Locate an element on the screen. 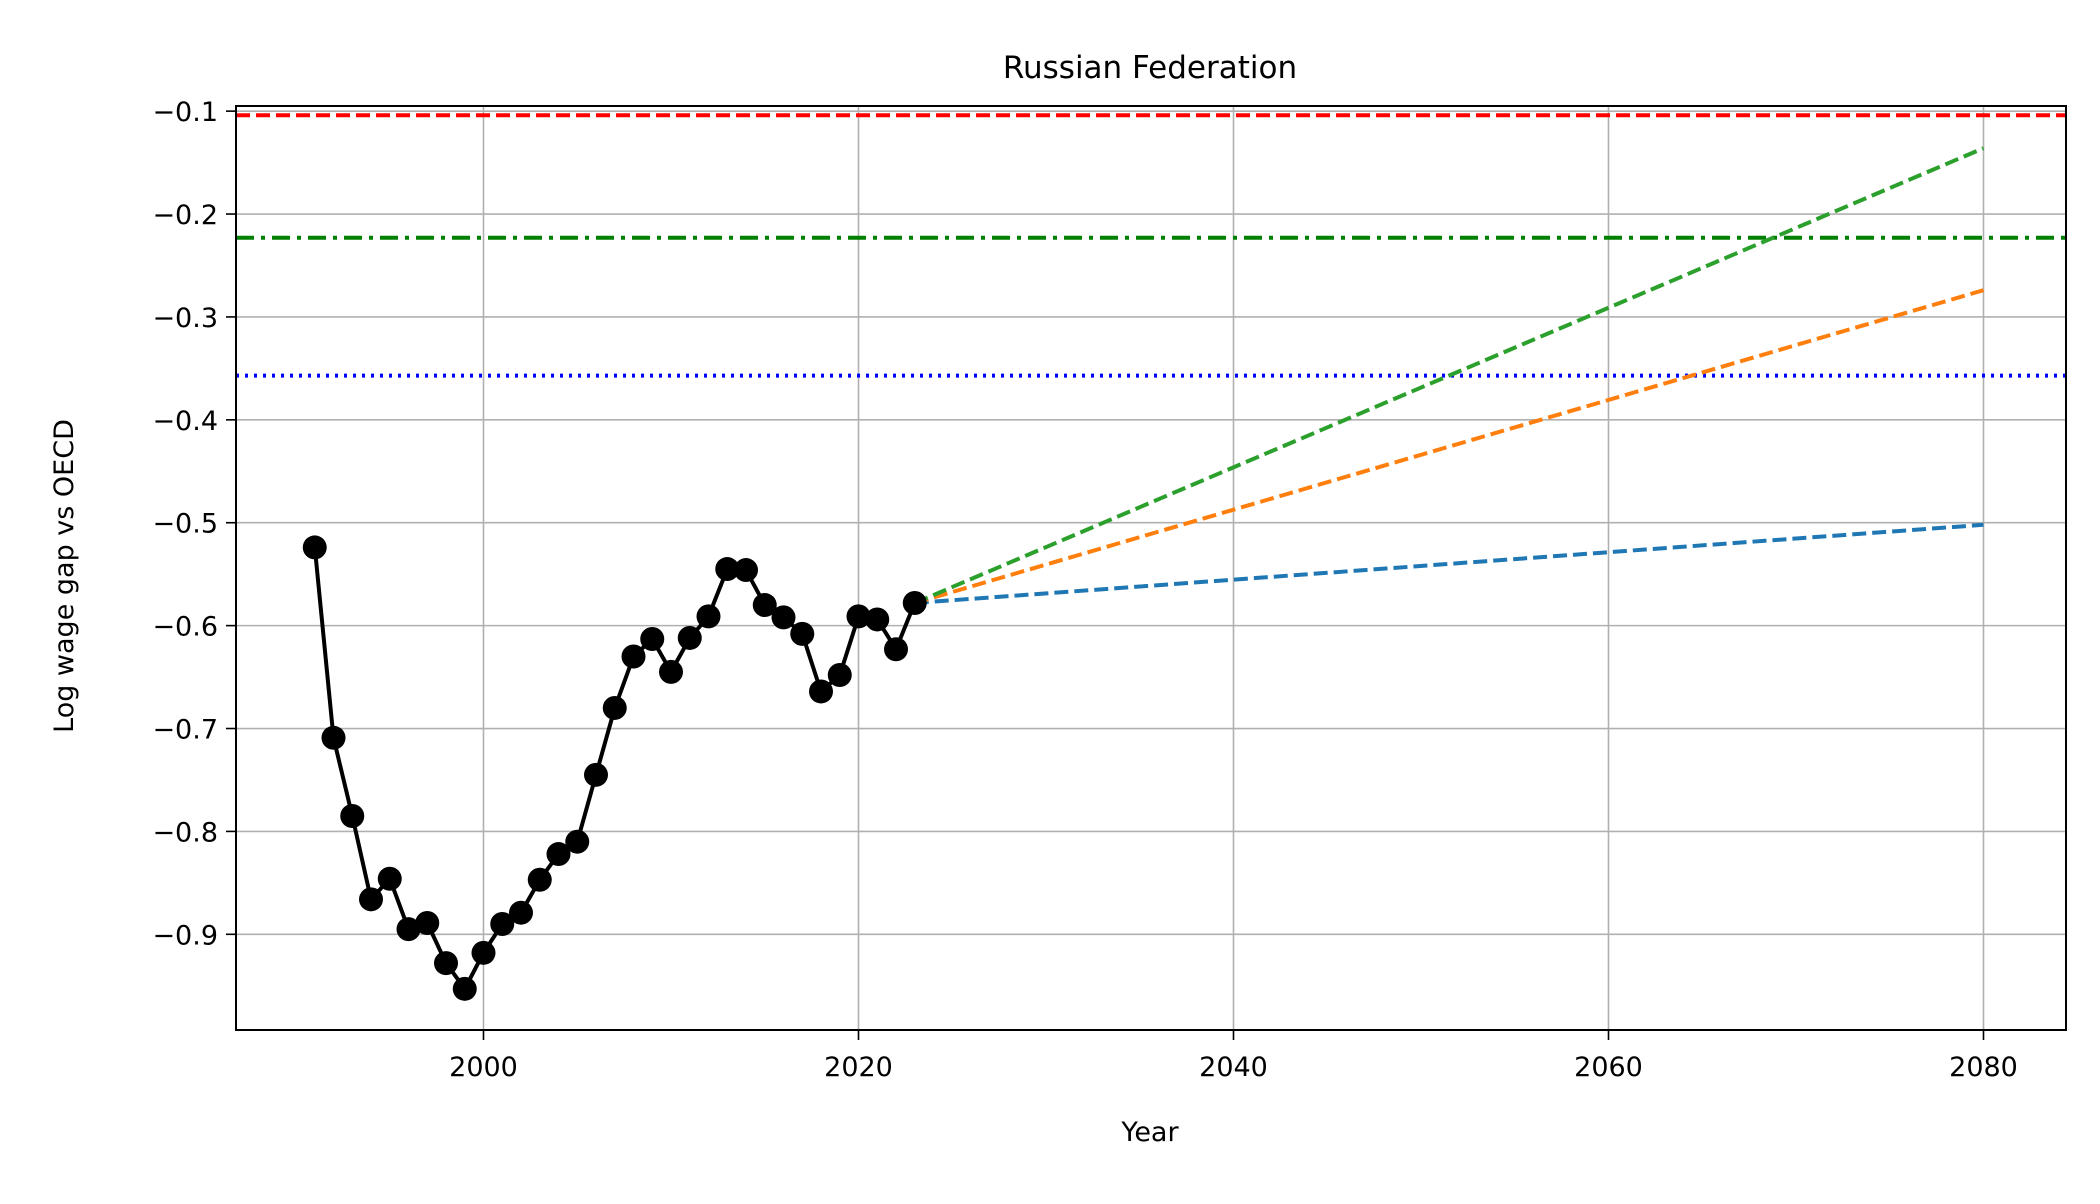 The image size is (2100, 1204). y-axis-ticks: −0.1 −0.2 −0.3 −0.4 −0.5 −0.6 −0.7 −0.8 −0.9 is located at coordinates (194, 524).